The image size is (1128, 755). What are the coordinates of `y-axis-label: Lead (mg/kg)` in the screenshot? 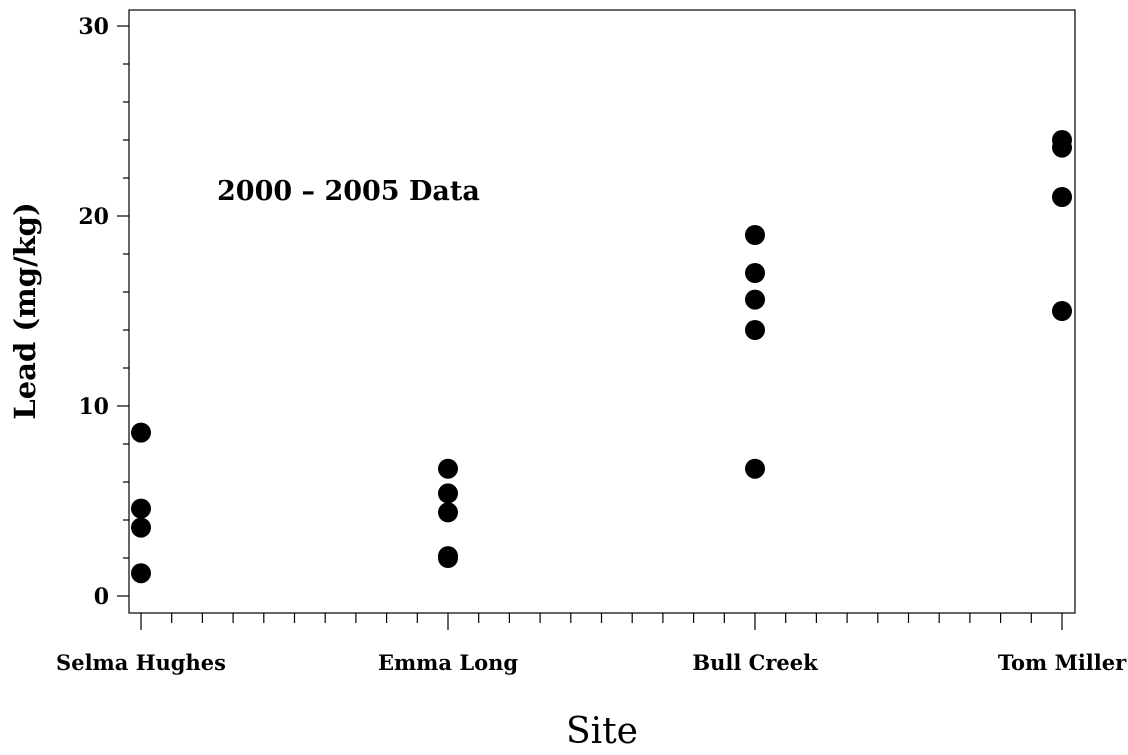 It's located at (25, 310).